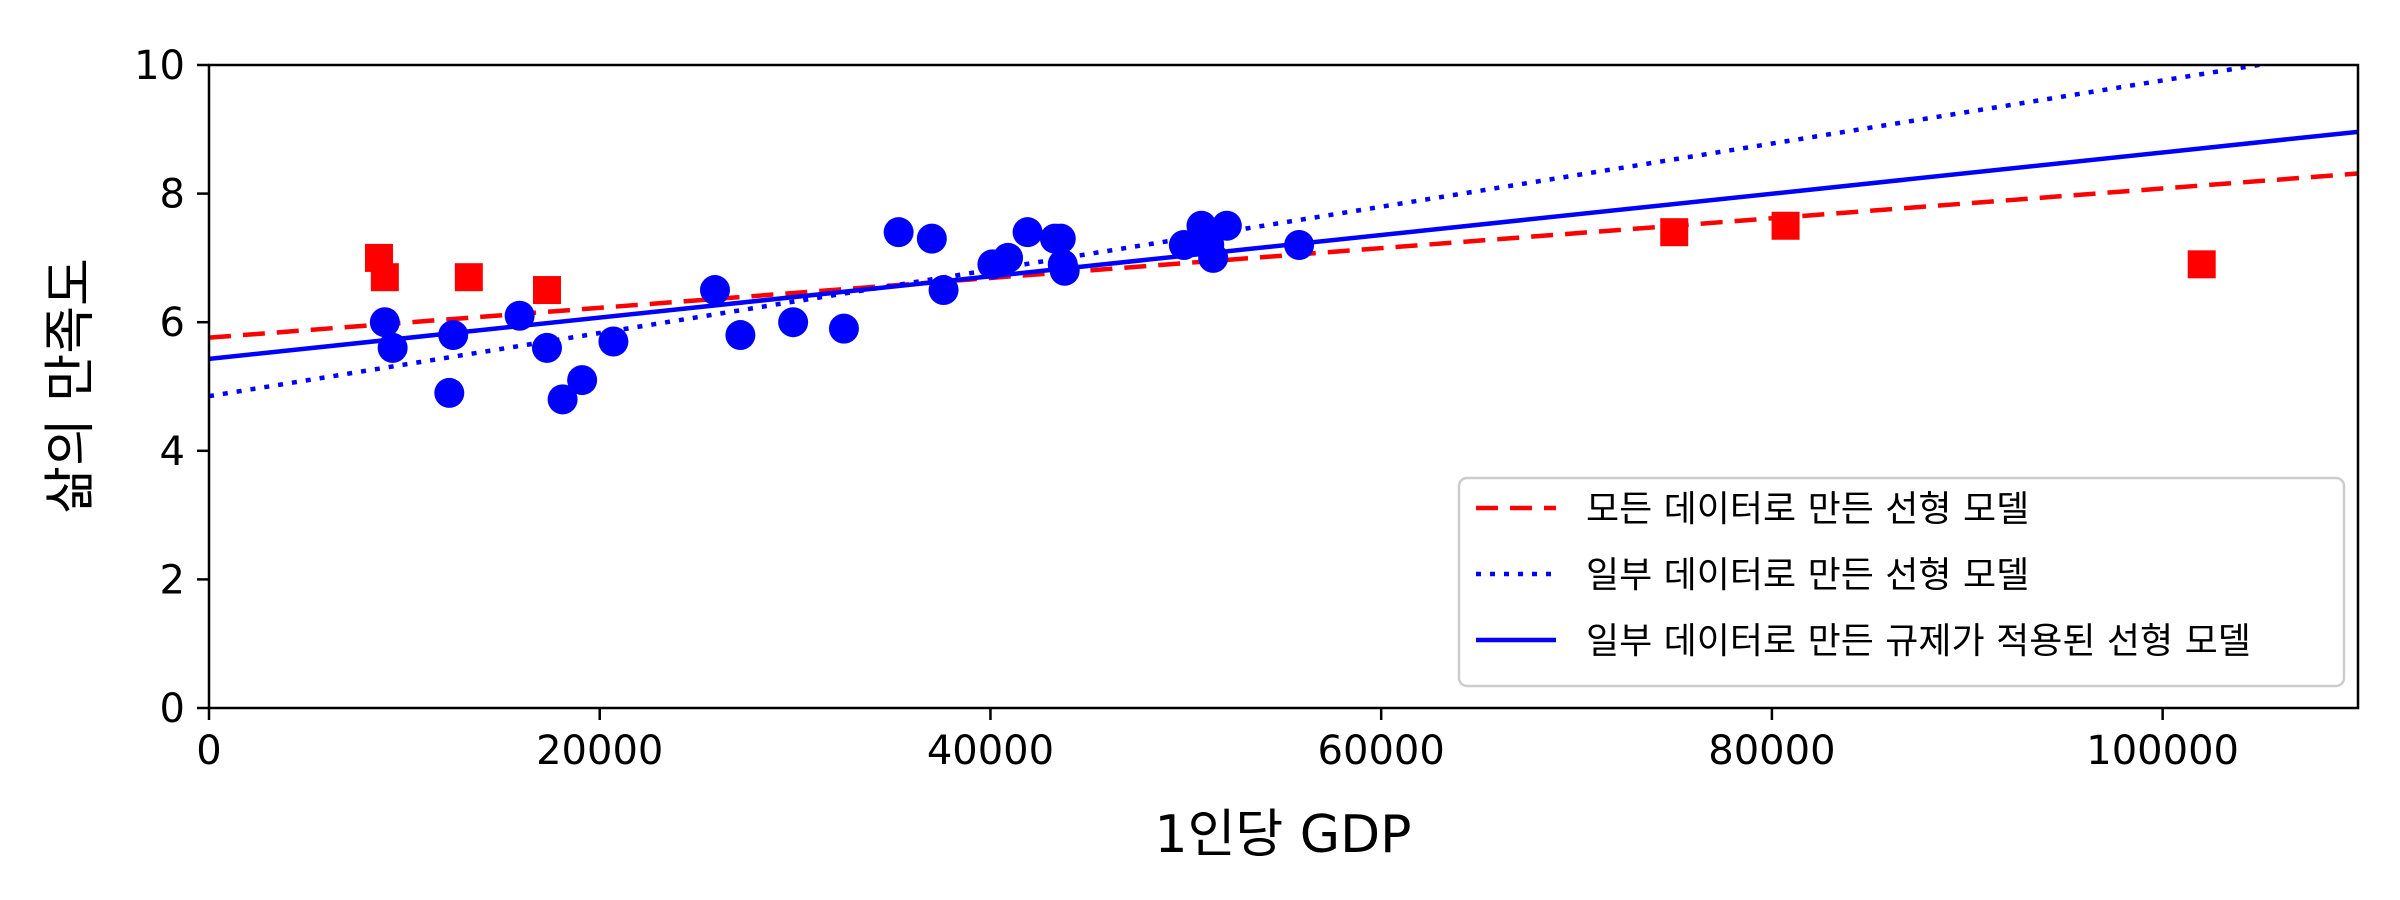 The width and height of the screenshot is (2400, 900). Describe the element at coordinates (1807, 509) in the screenshot. I see `legend-label: 모든 데이터로 만든 선형 모델` at that location.